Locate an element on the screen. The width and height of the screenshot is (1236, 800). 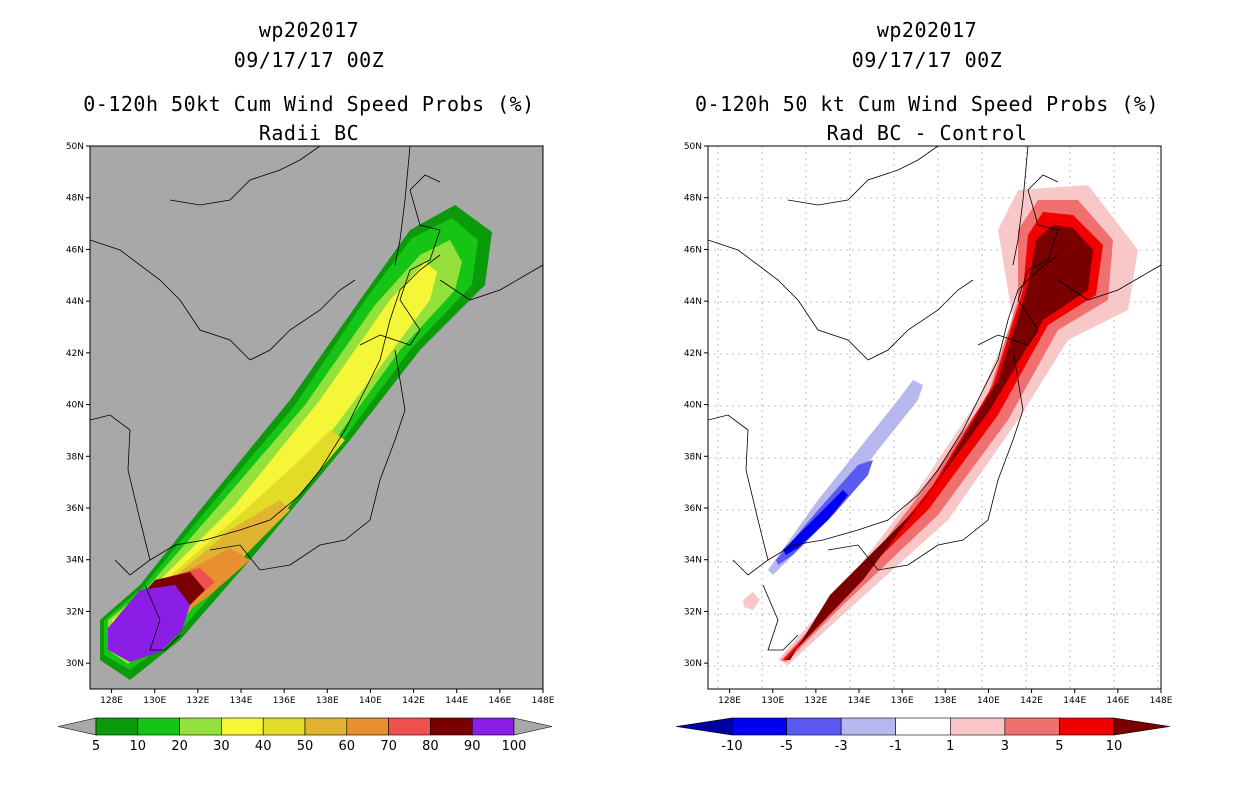
colorbar-label: 100 is located at coordinates (514, 746).